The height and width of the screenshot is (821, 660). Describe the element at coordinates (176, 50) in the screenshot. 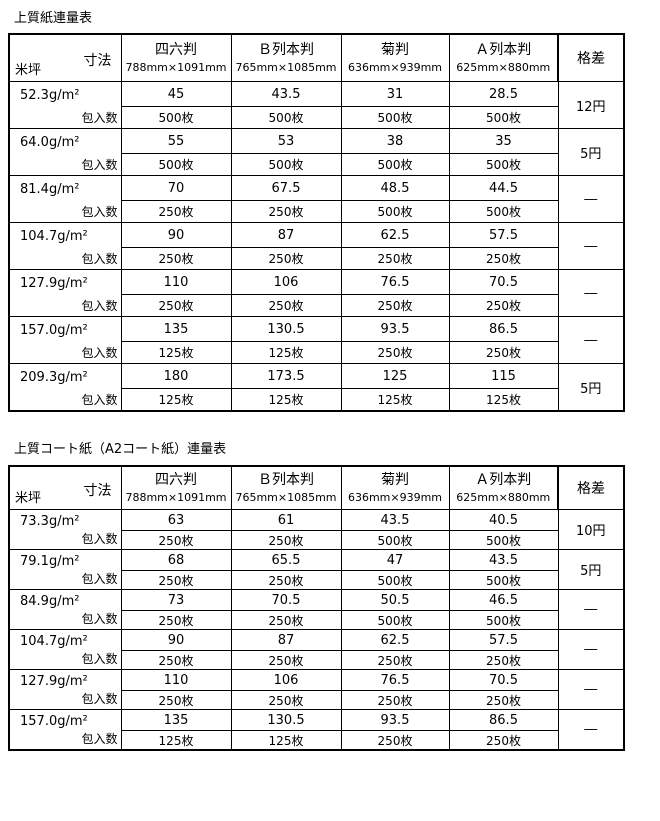

I see `format-name: 四六判` at that location.